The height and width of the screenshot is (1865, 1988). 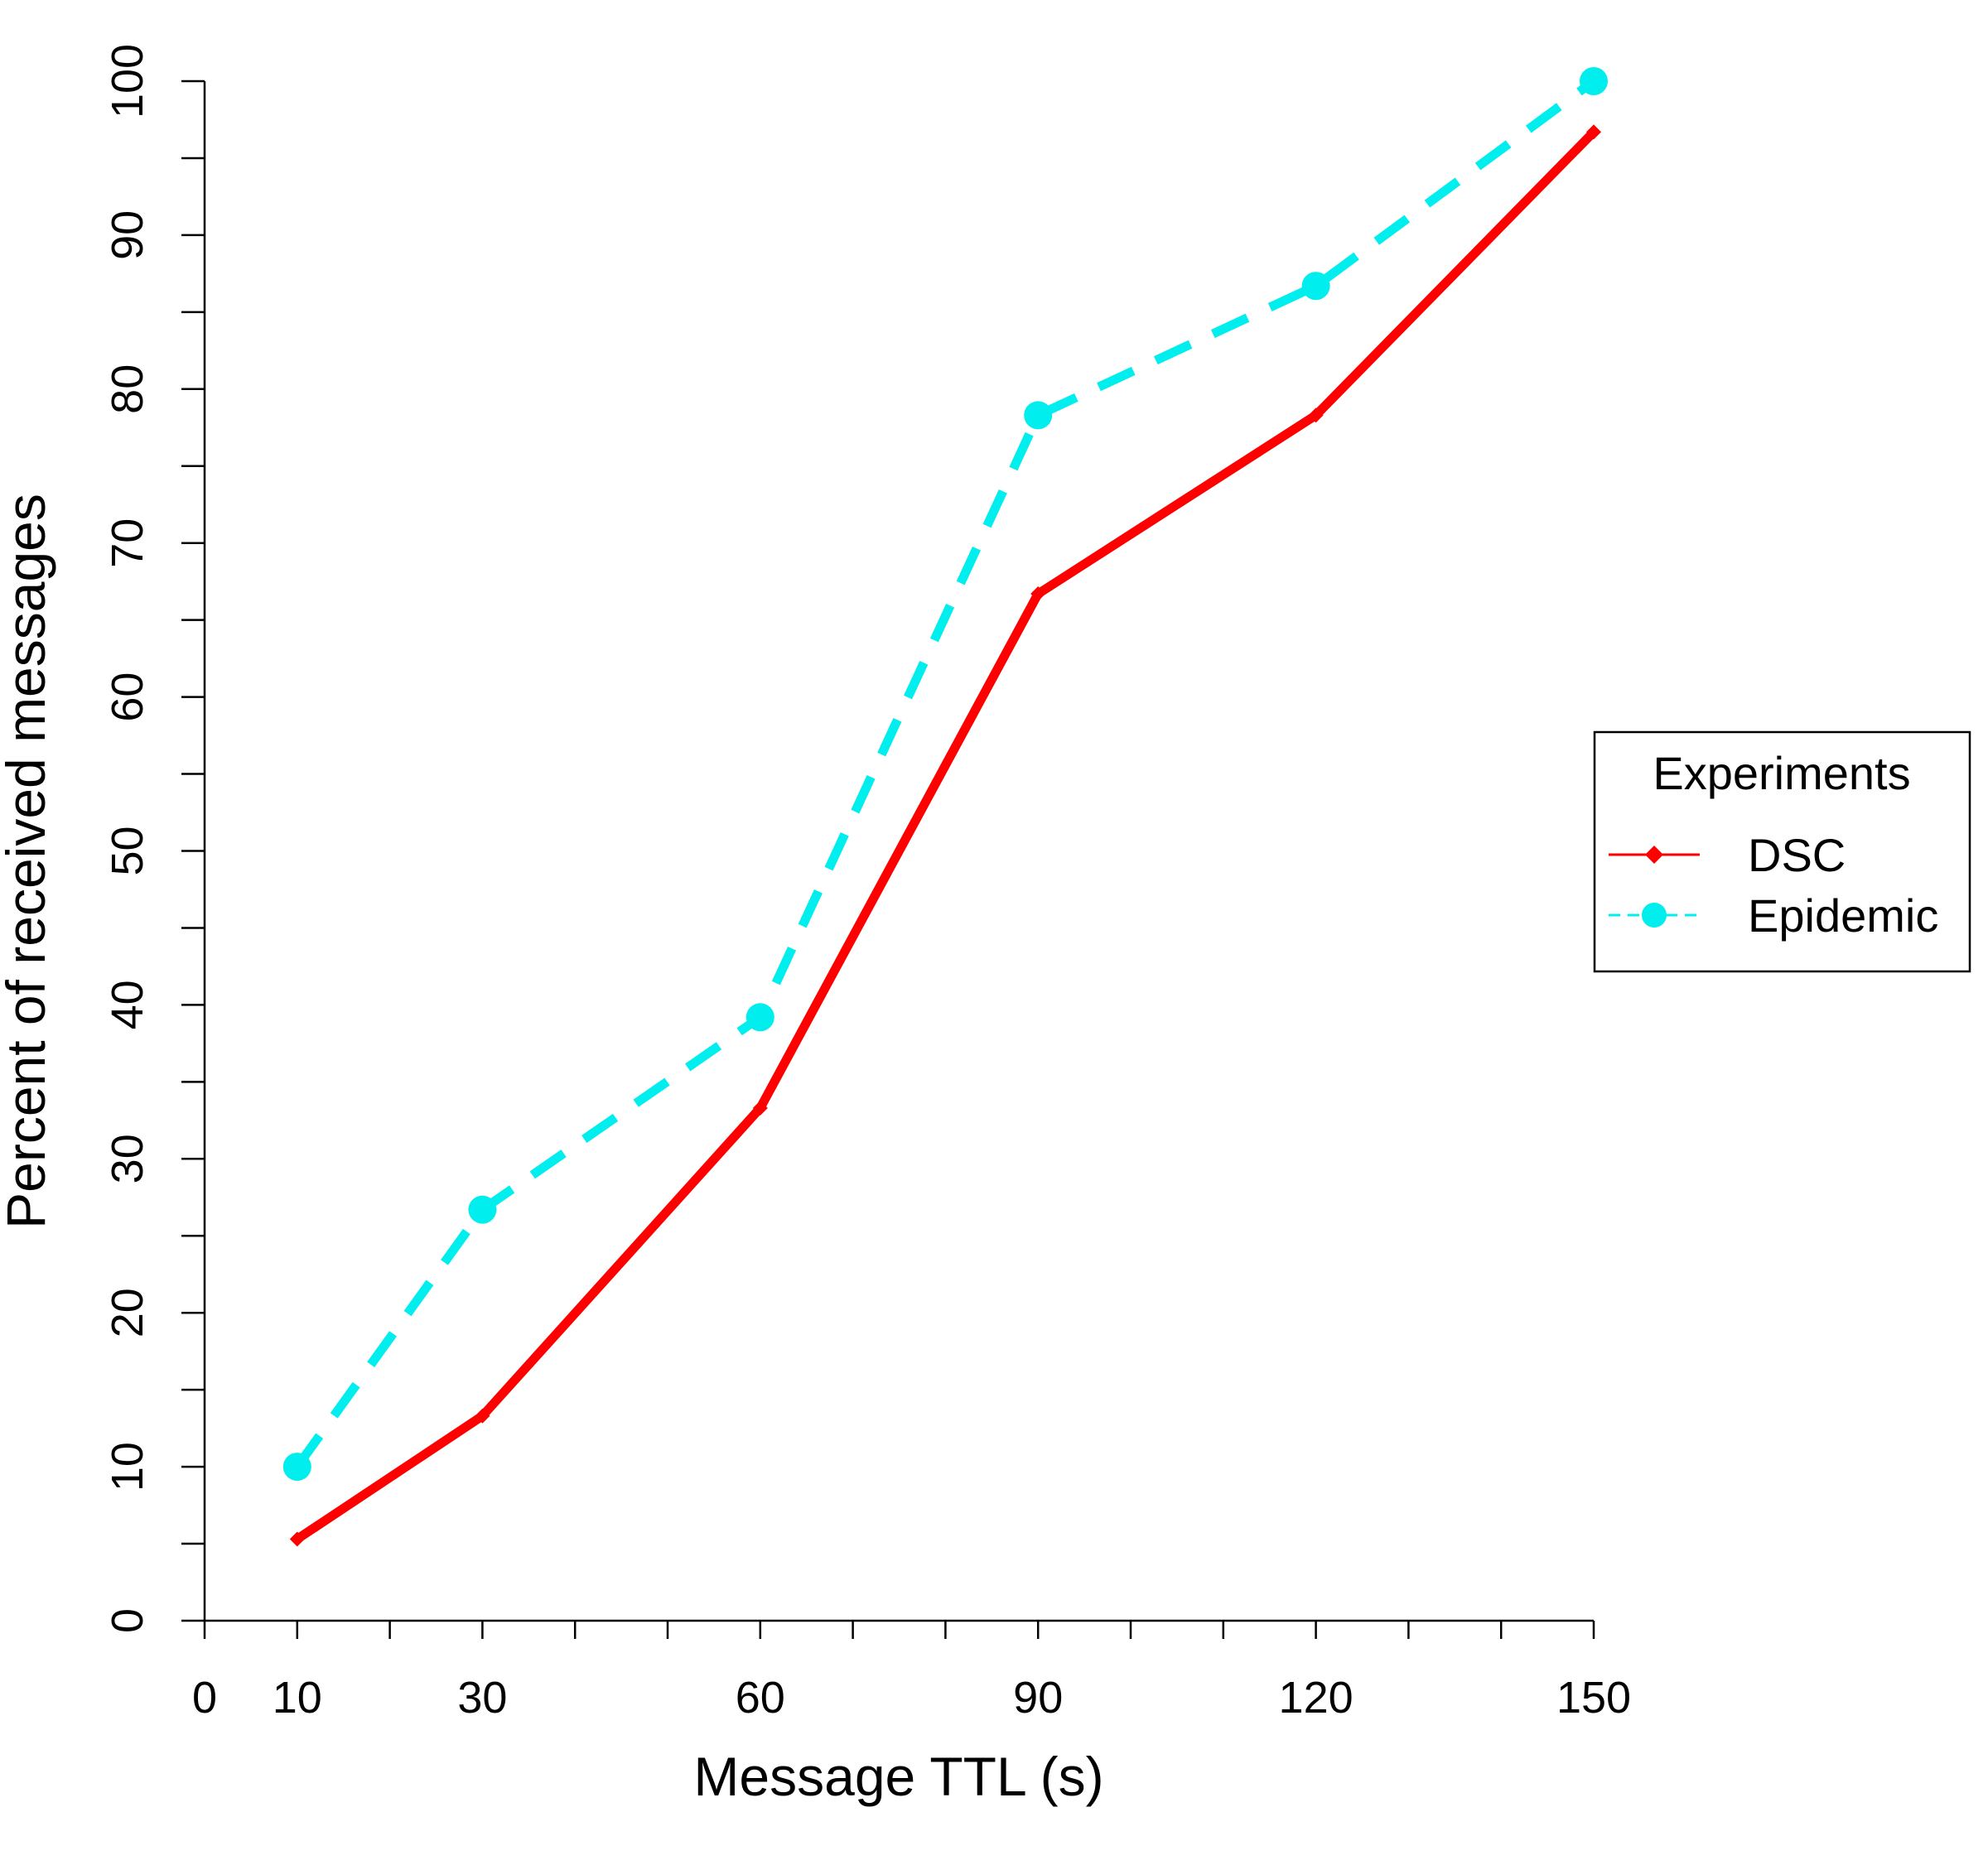 What do you see at coordinates (297, 1698) in the screenshot?
I see `x-tick-label: 10` at bounding box center [297, 1698].